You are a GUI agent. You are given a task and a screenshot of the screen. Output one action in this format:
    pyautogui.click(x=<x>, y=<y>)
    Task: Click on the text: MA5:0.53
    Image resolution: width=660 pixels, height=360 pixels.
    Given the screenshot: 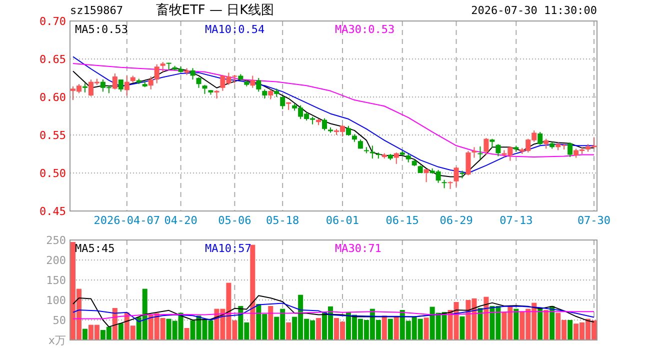 What is the action you would take?
    pyautogui.click(x=101, y=29)
    